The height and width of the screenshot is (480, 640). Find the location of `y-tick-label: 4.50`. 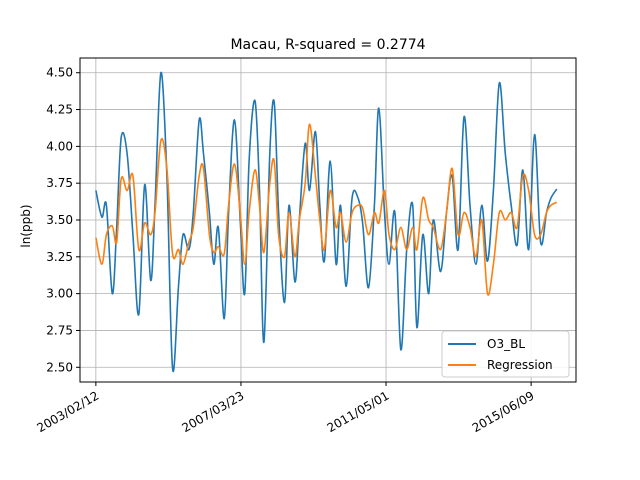

y-tick-label: 4.50 is located at coordinates (59, 73).